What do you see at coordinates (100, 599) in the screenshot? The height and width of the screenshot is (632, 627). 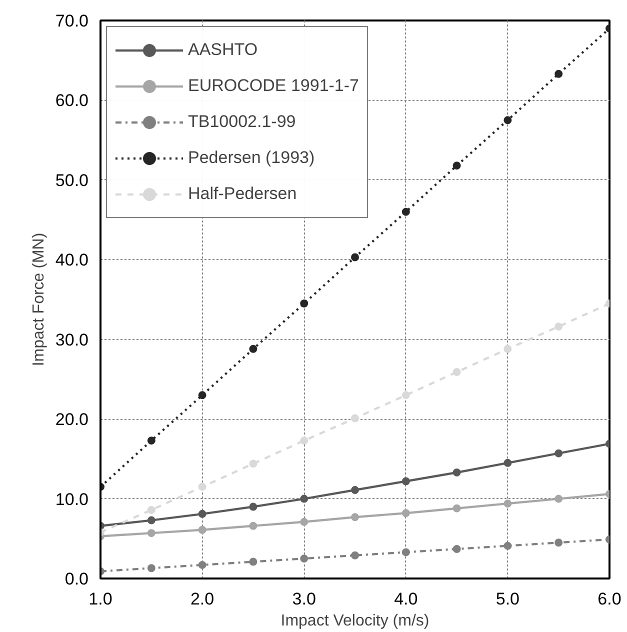 I see `x-tick-label: 1.0` at bounding box center [100, 599].